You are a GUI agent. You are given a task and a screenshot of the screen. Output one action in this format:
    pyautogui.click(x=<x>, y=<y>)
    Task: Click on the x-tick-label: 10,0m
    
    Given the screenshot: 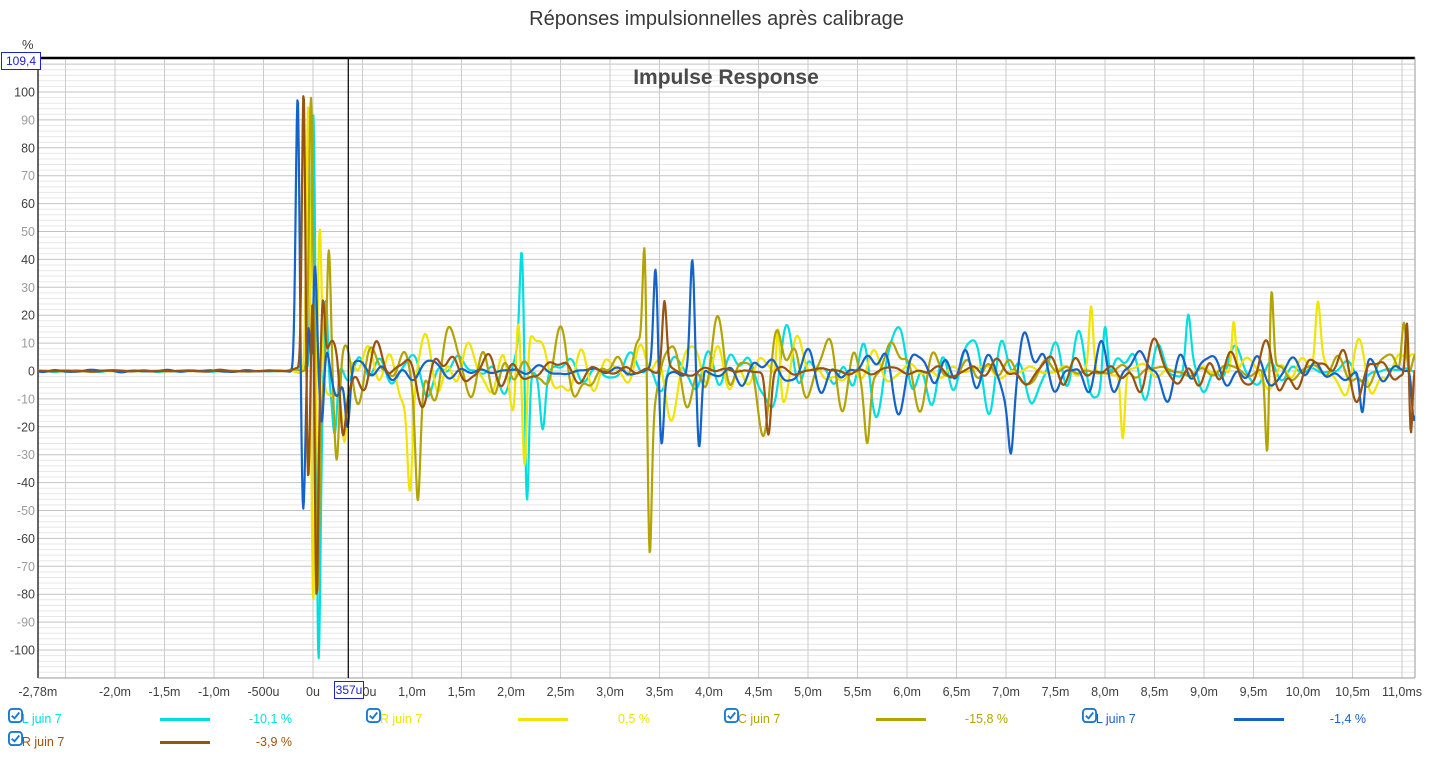 What is the action you would take?
    pyautogui.click(x=1303, y=692)
    